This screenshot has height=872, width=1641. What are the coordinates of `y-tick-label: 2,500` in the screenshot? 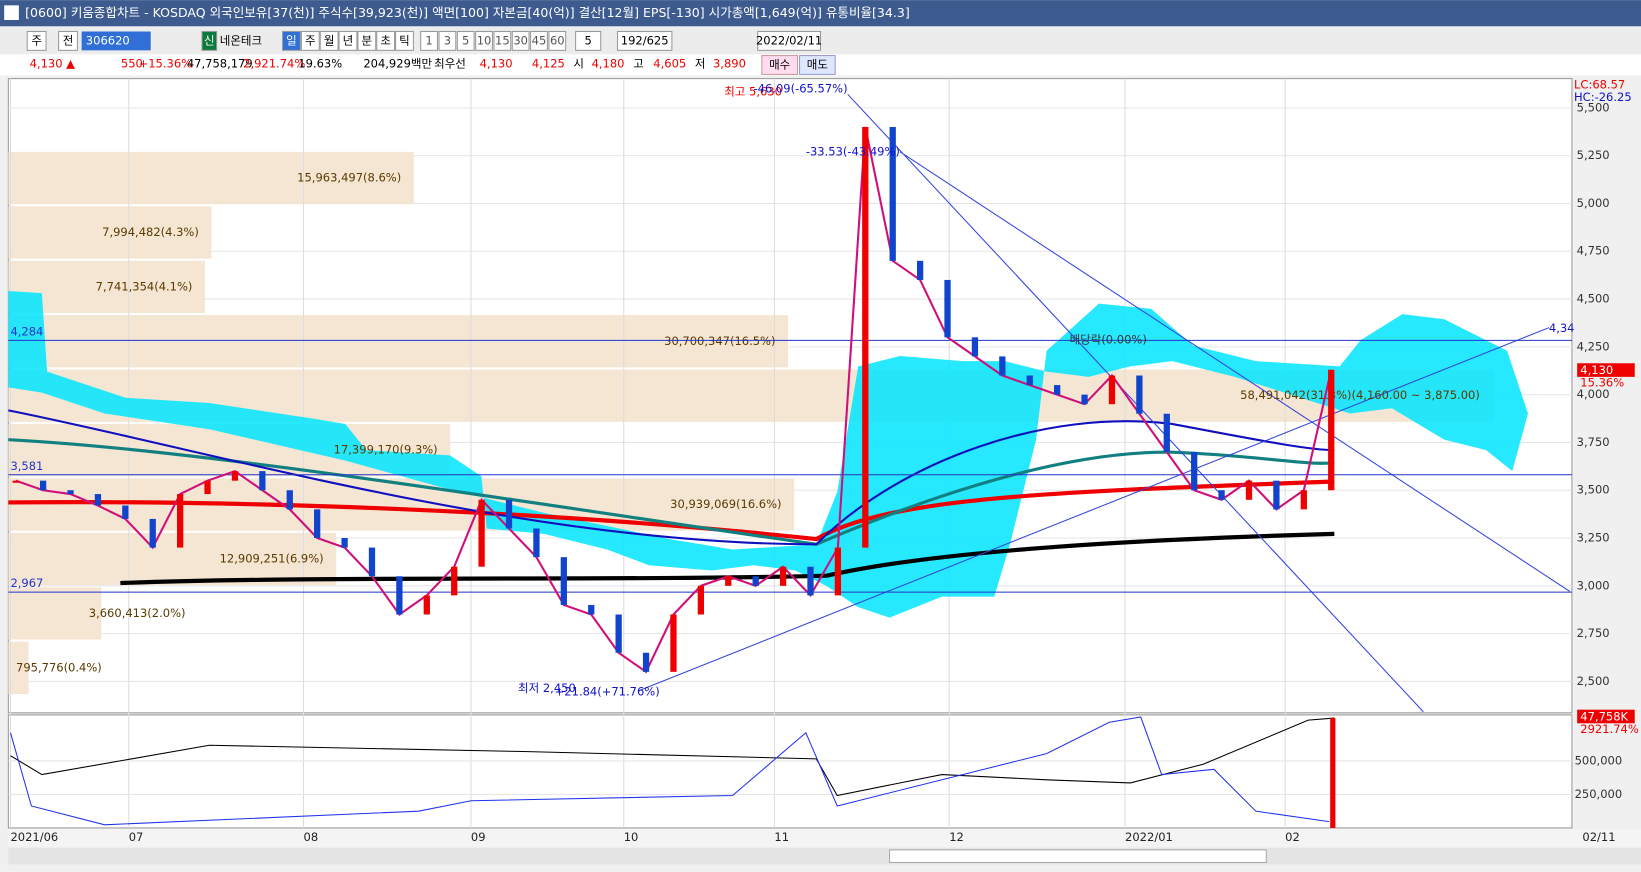 It's located at (1593, 681).